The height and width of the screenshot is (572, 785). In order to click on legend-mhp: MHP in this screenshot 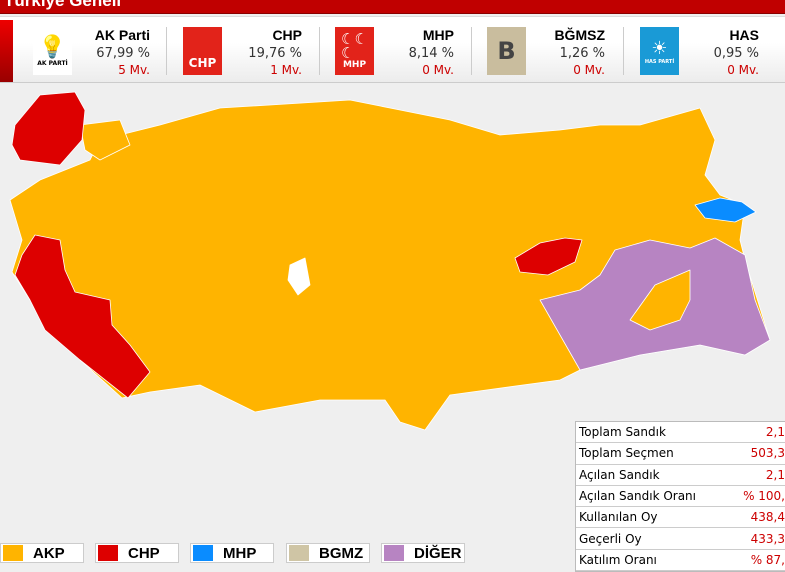, I will do `click(232, 553)`.